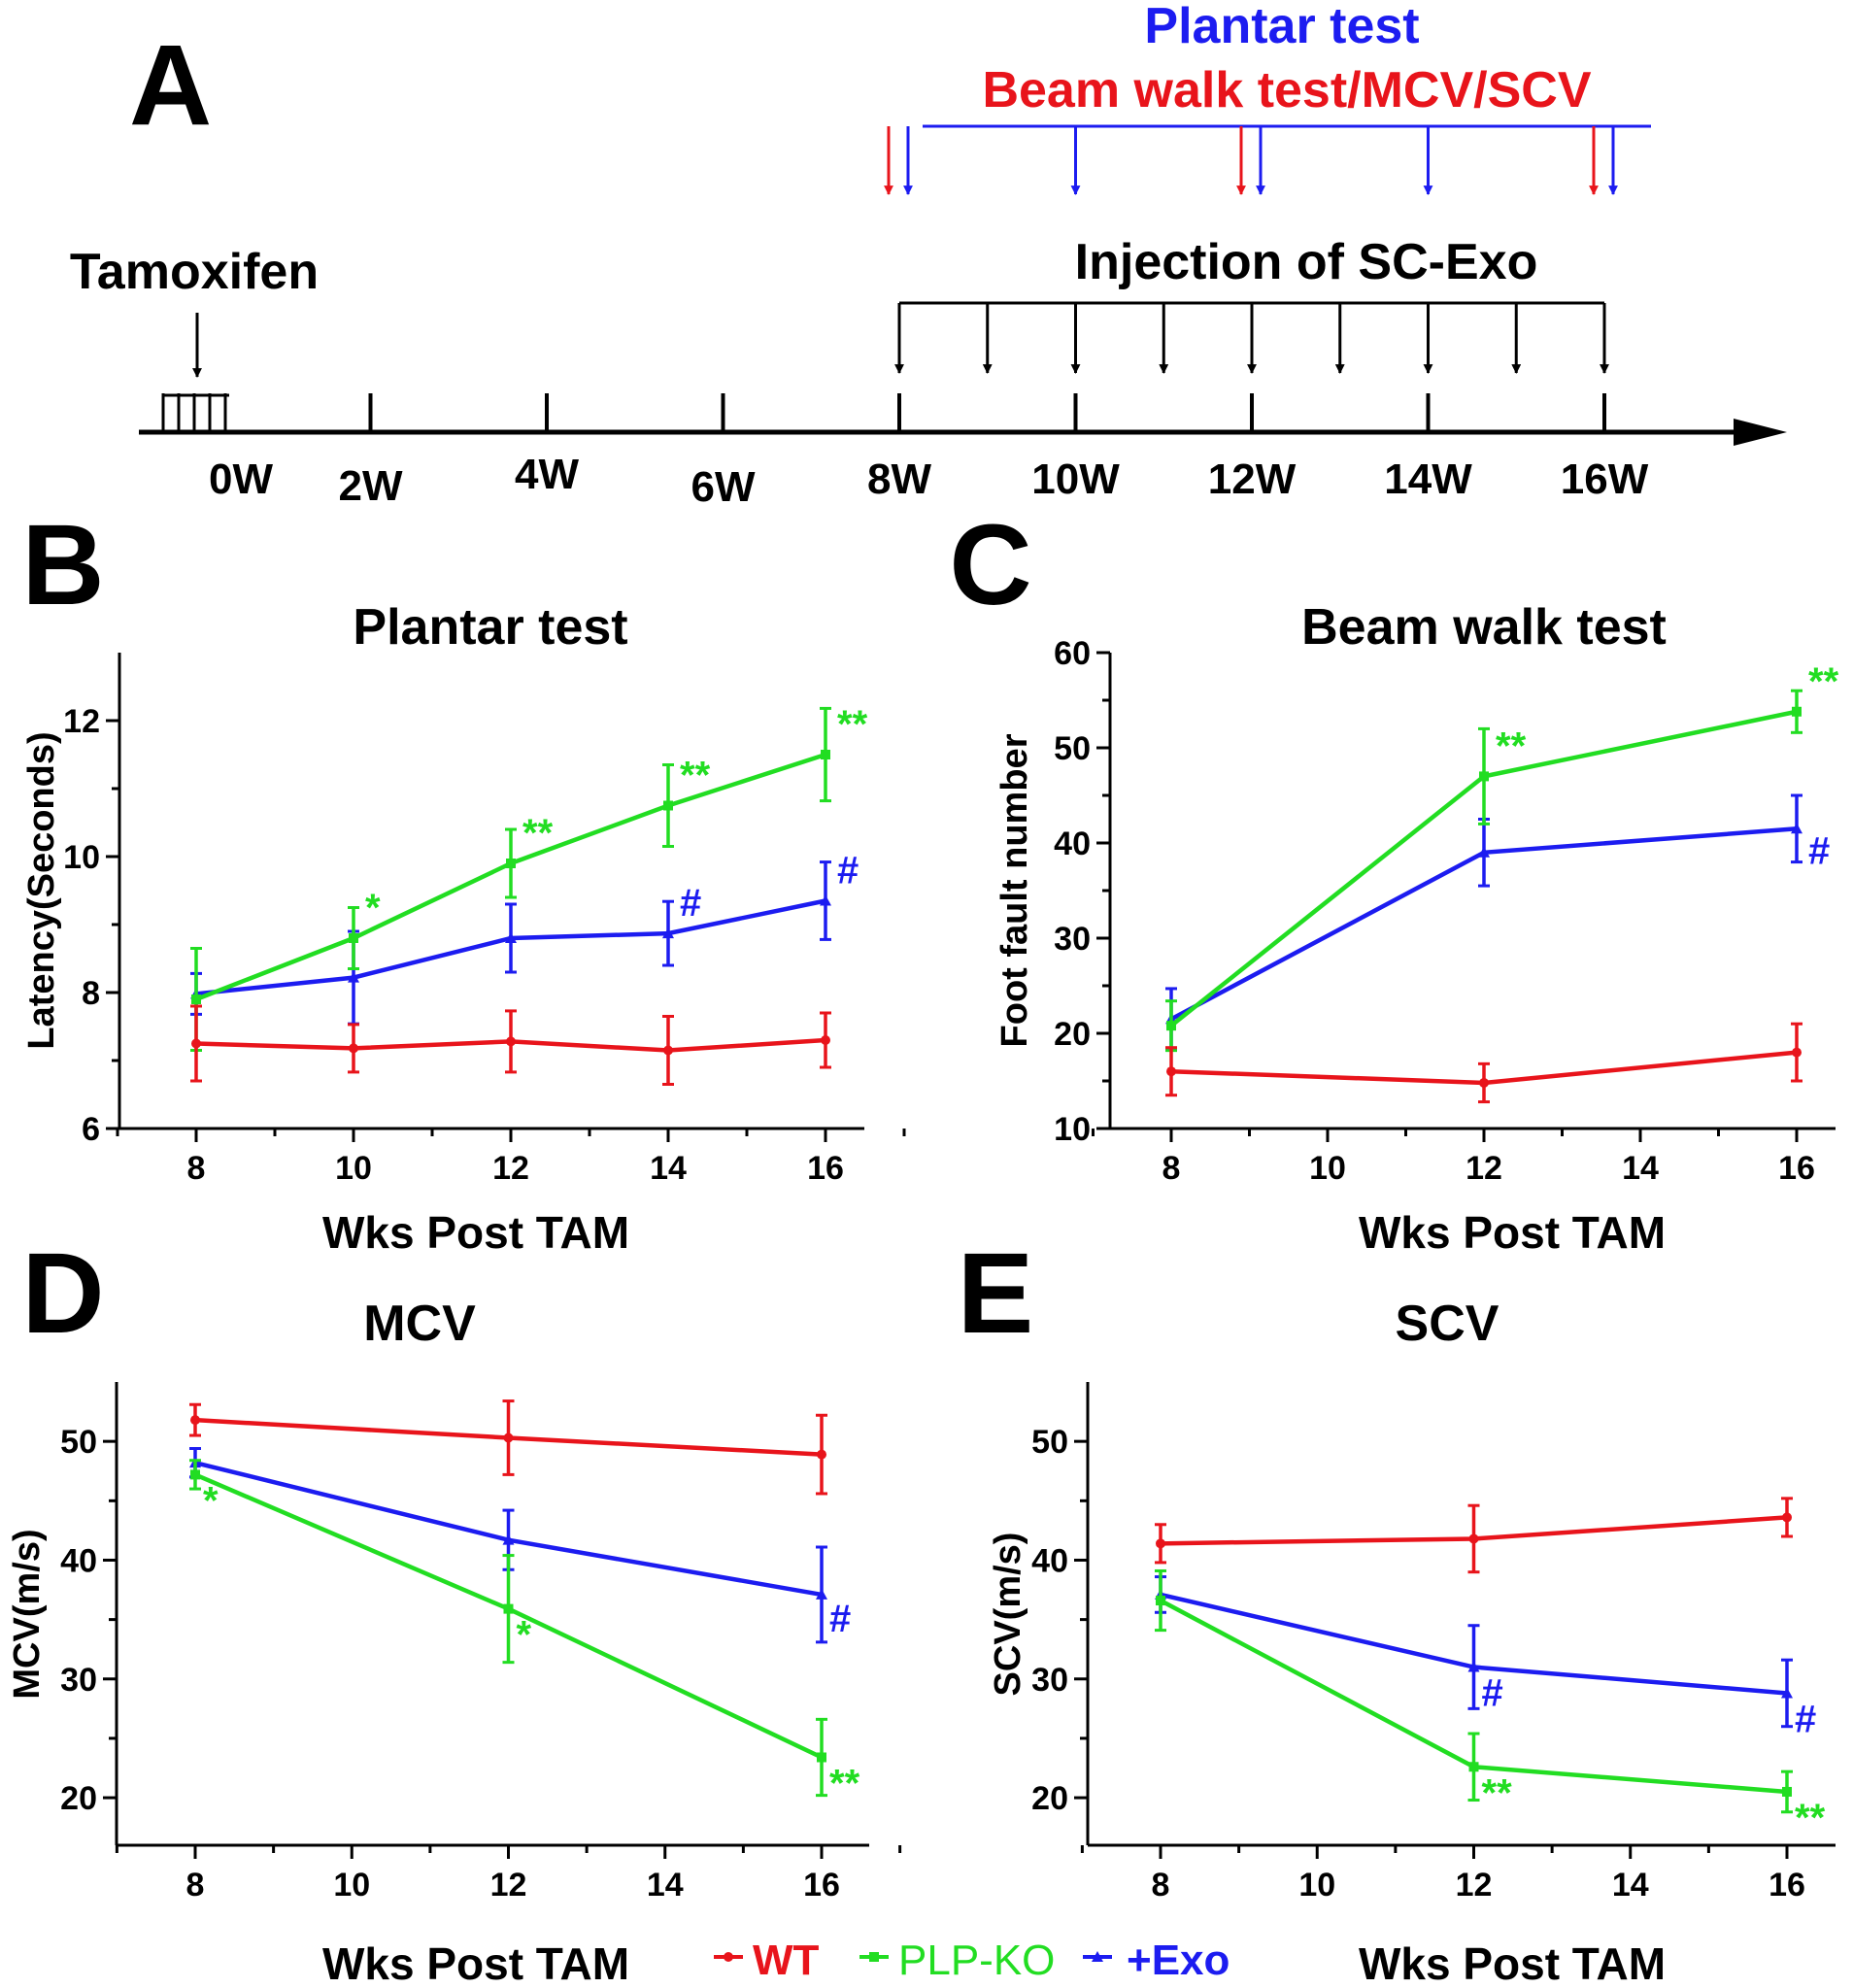  What do you see at coordinates (728, 1957) in the screenshot?
I see `legend-wt-marker` at bounding box center [728, 1957].